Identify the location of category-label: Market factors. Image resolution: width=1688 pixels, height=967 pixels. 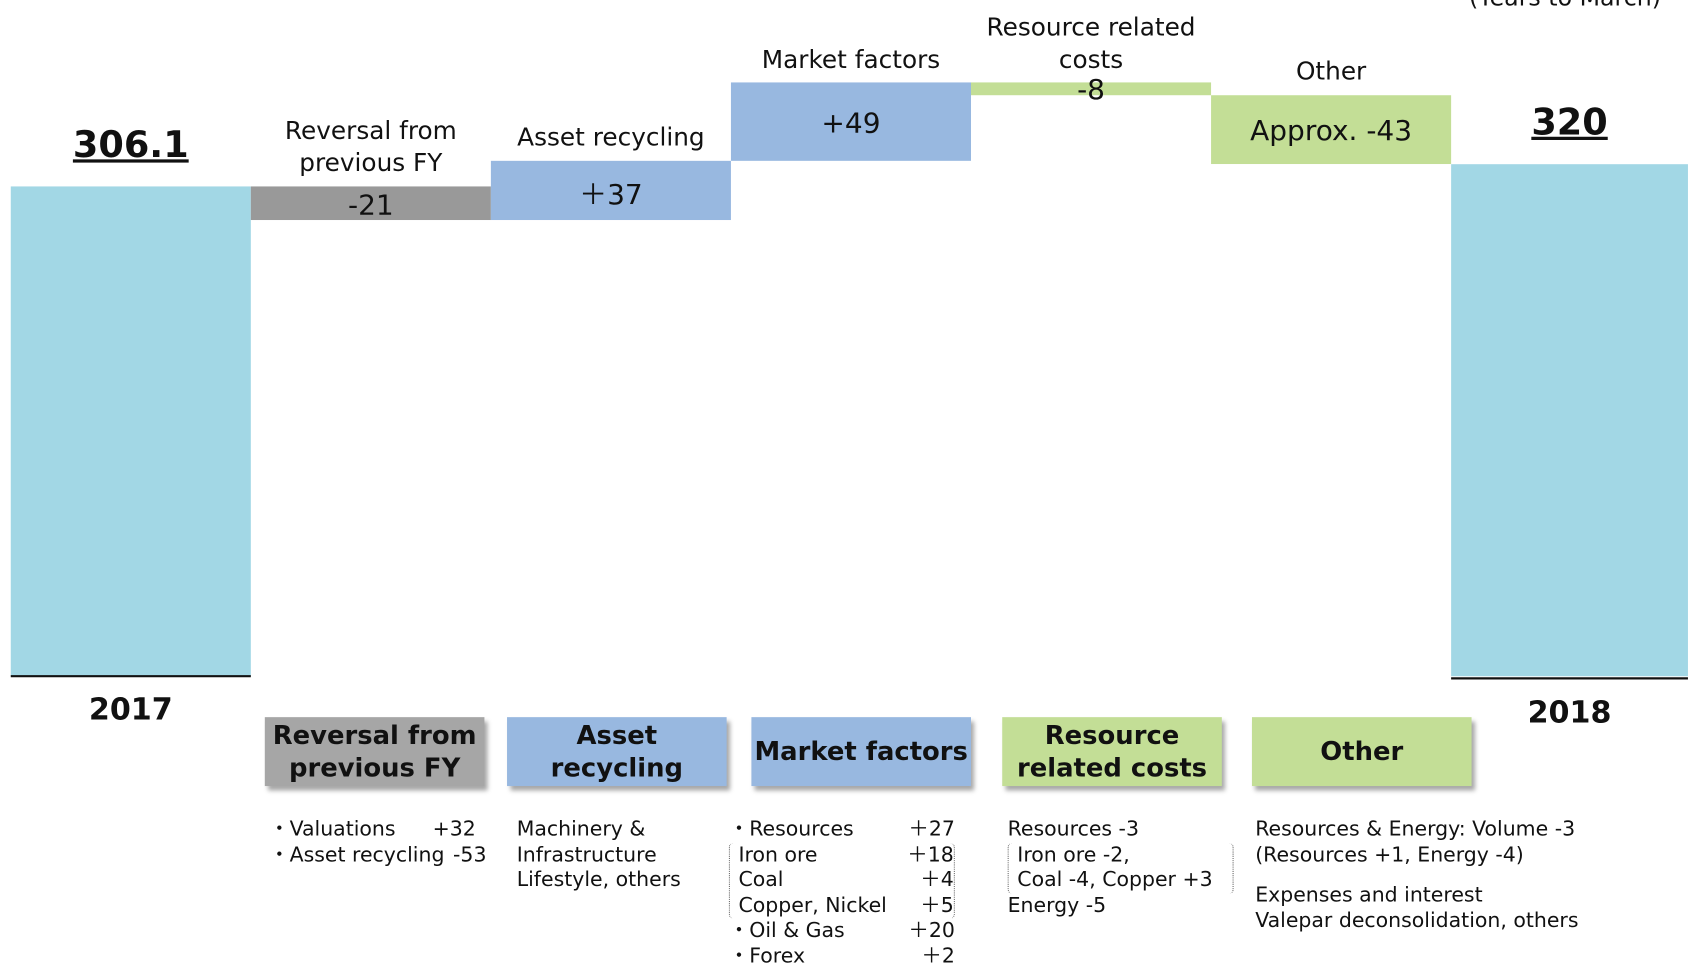
(851, 59).